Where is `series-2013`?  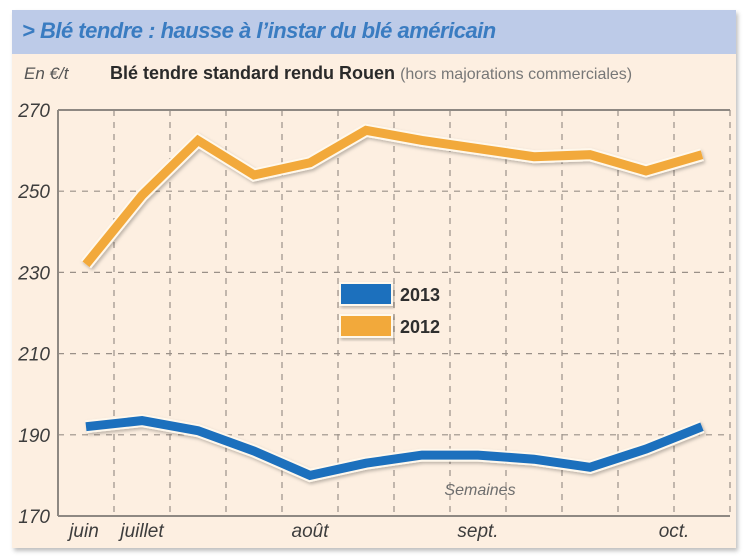
series-2013 is located at coordinates (395, 448).